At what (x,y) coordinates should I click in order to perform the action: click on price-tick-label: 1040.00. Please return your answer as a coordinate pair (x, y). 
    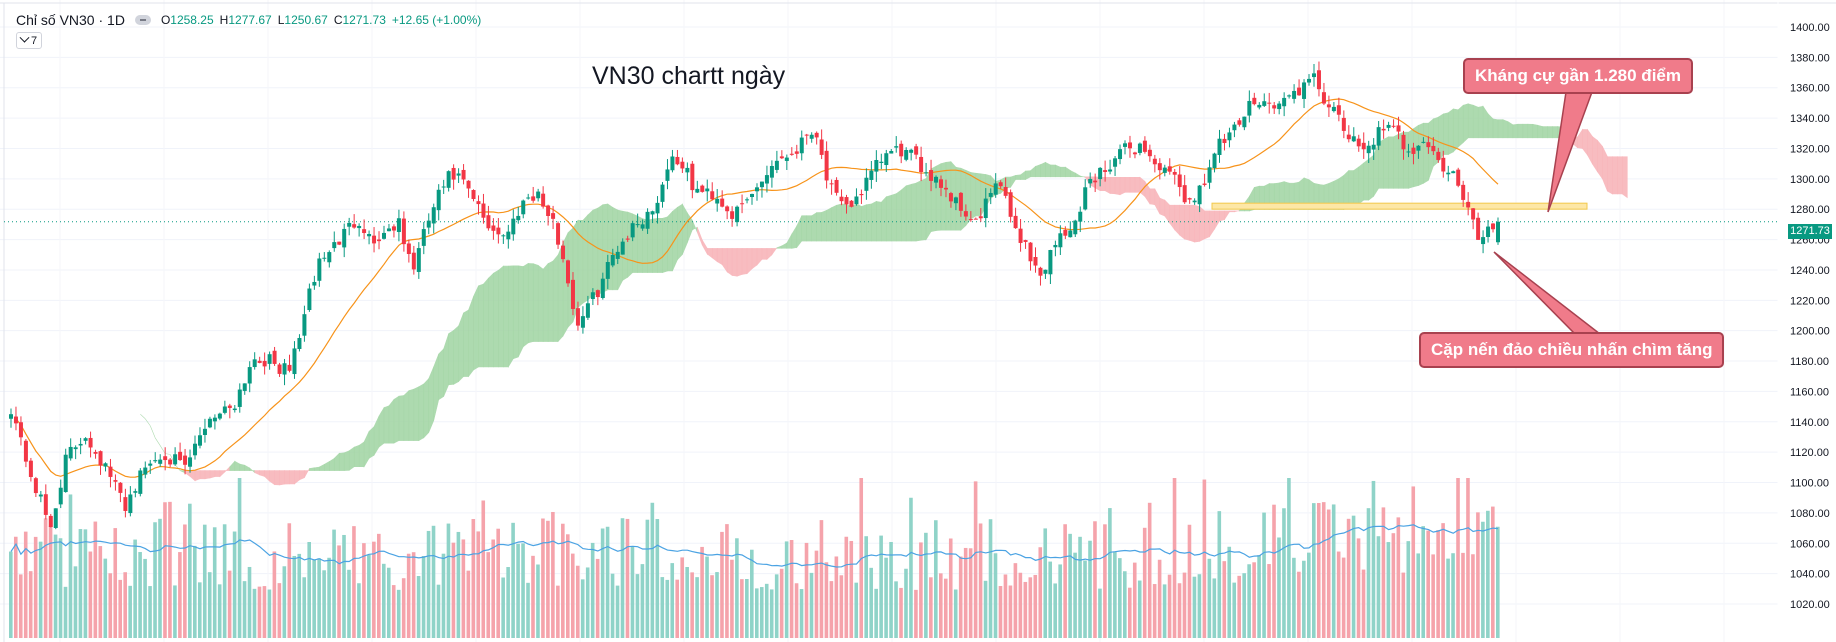
    Looking at the image, I should click on (1810, 575).